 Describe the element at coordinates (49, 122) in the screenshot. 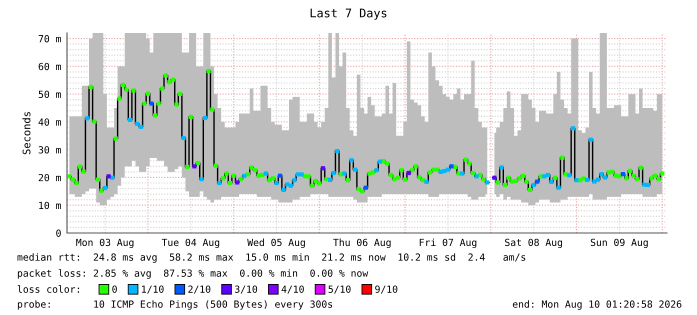

I see `y-tick-label: 40 m` at that location.